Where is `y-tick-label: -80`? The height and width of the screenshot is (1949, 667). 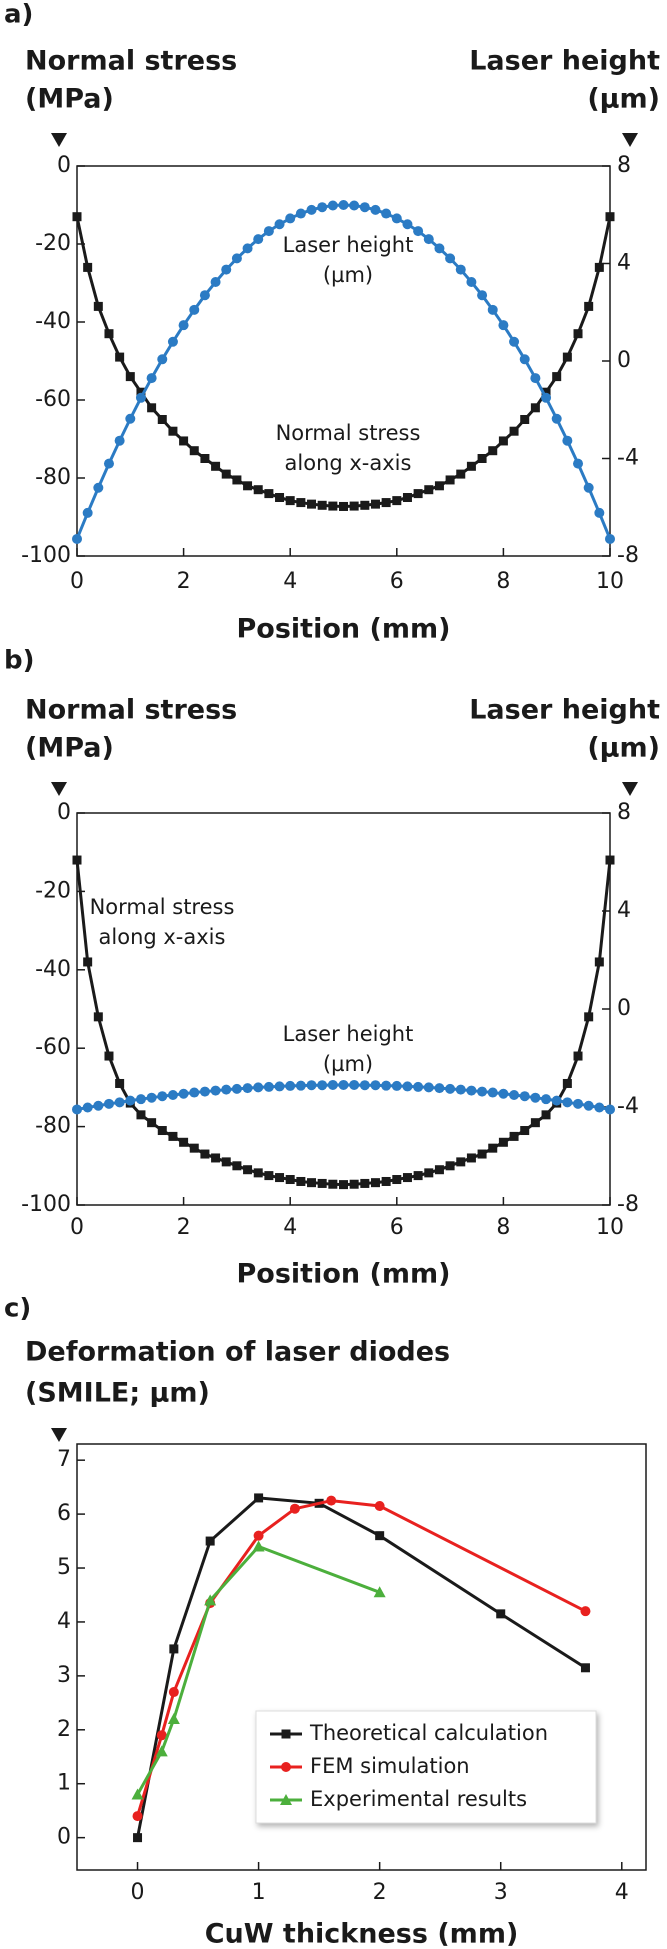 y-tick-label: -80 is located at coordinates (53, 1126).